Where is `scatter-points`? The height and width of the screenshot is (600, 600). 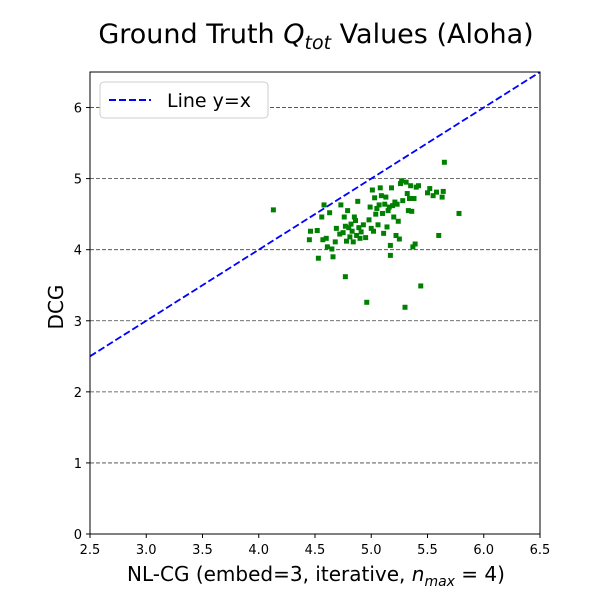
scatter-points is located at coordinates (366, 234).